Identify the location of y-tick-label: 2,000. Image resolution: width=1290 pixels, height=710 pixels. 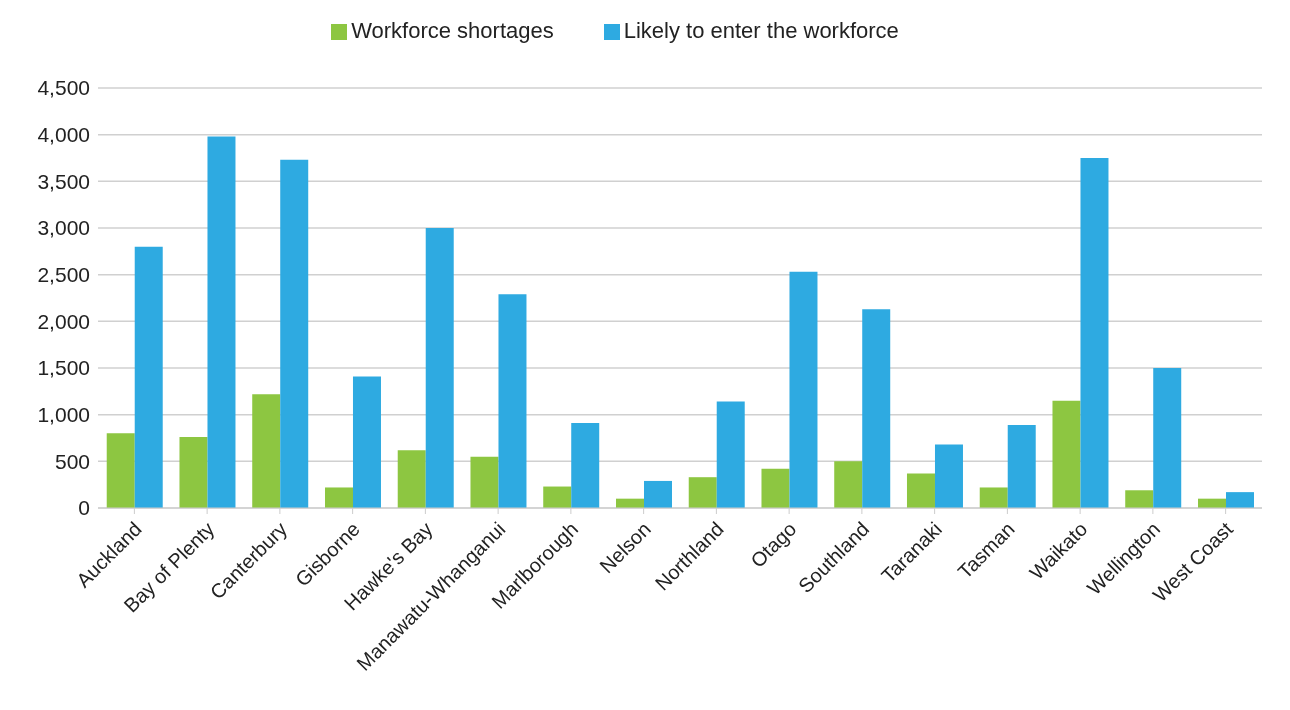
(63, 321).